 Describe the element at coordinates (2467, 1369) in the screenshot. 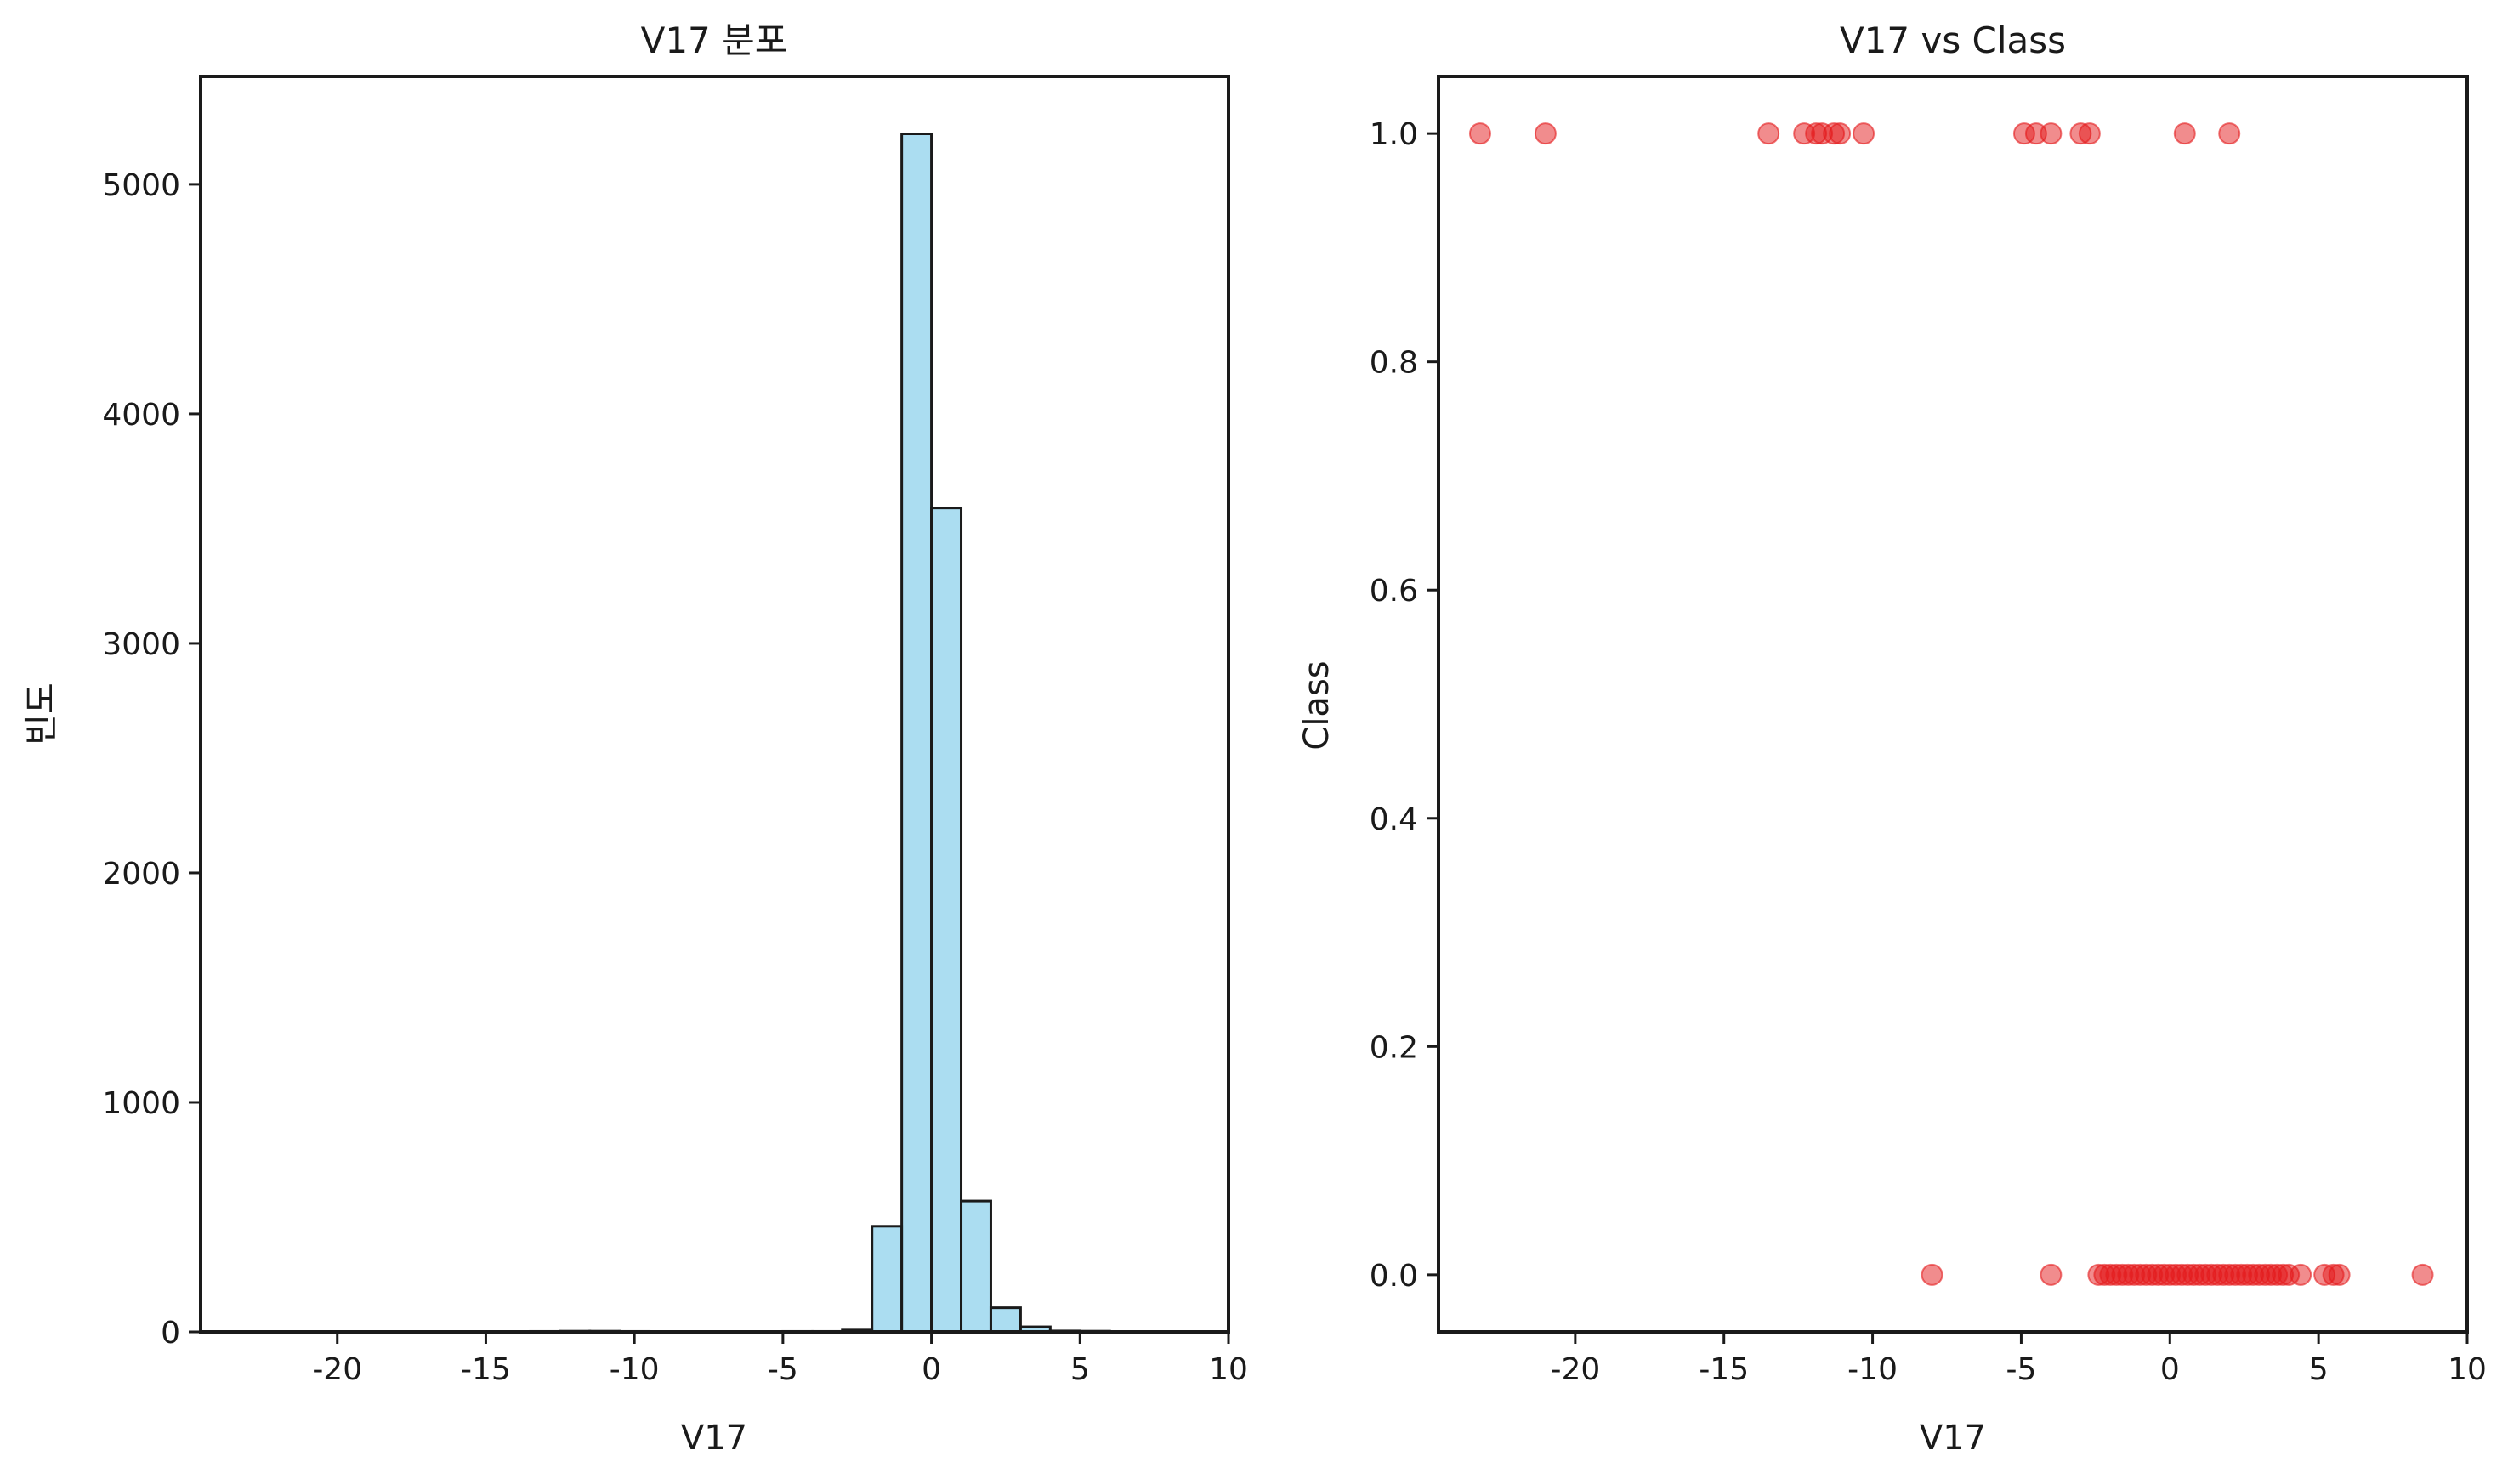

I see `scatter-x-tick-label: 10` at that location.